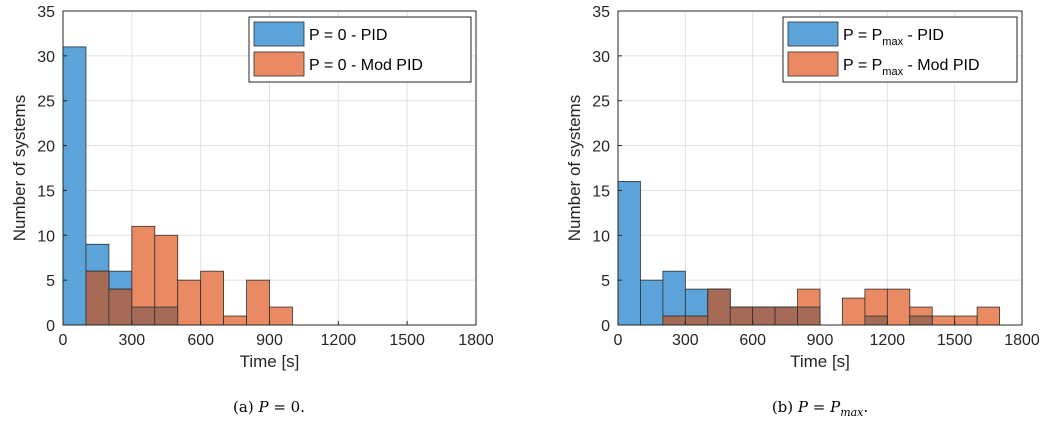  I want to click on legend-label-series-2: P = Pmax - Mod PID, so click(911, 67).